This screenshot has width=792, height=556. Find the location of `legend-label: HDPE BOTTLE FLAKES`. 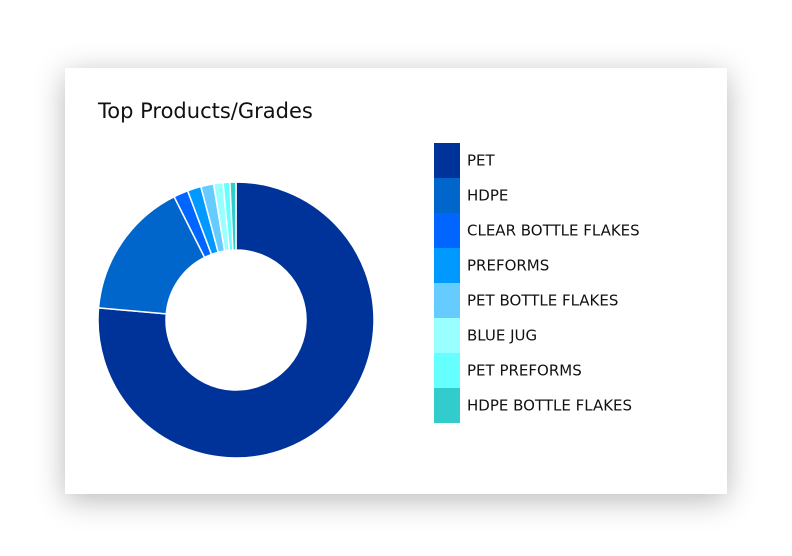

legend-label: HDPE BOTTLE FLAKES is located at coordinates (549, 406).